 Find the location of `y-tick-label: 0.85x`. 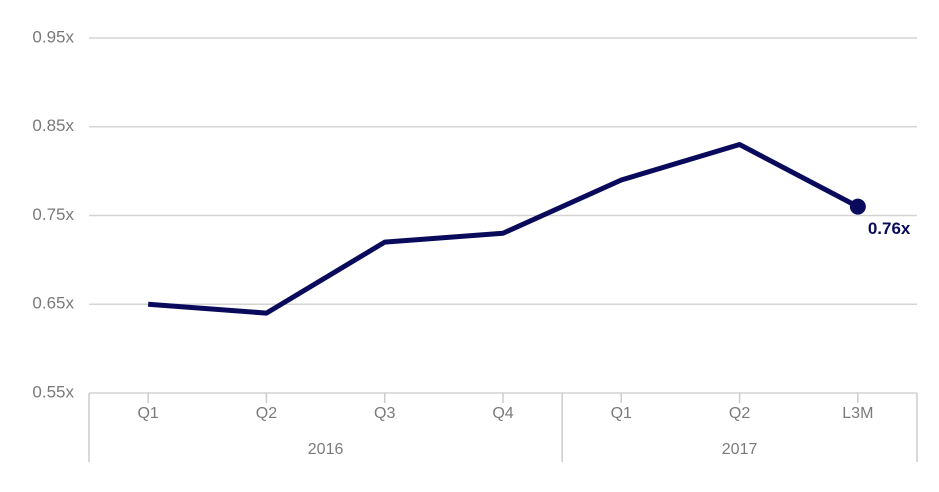

y-tick-label: 0.85x is located at coordinates (53, 125).